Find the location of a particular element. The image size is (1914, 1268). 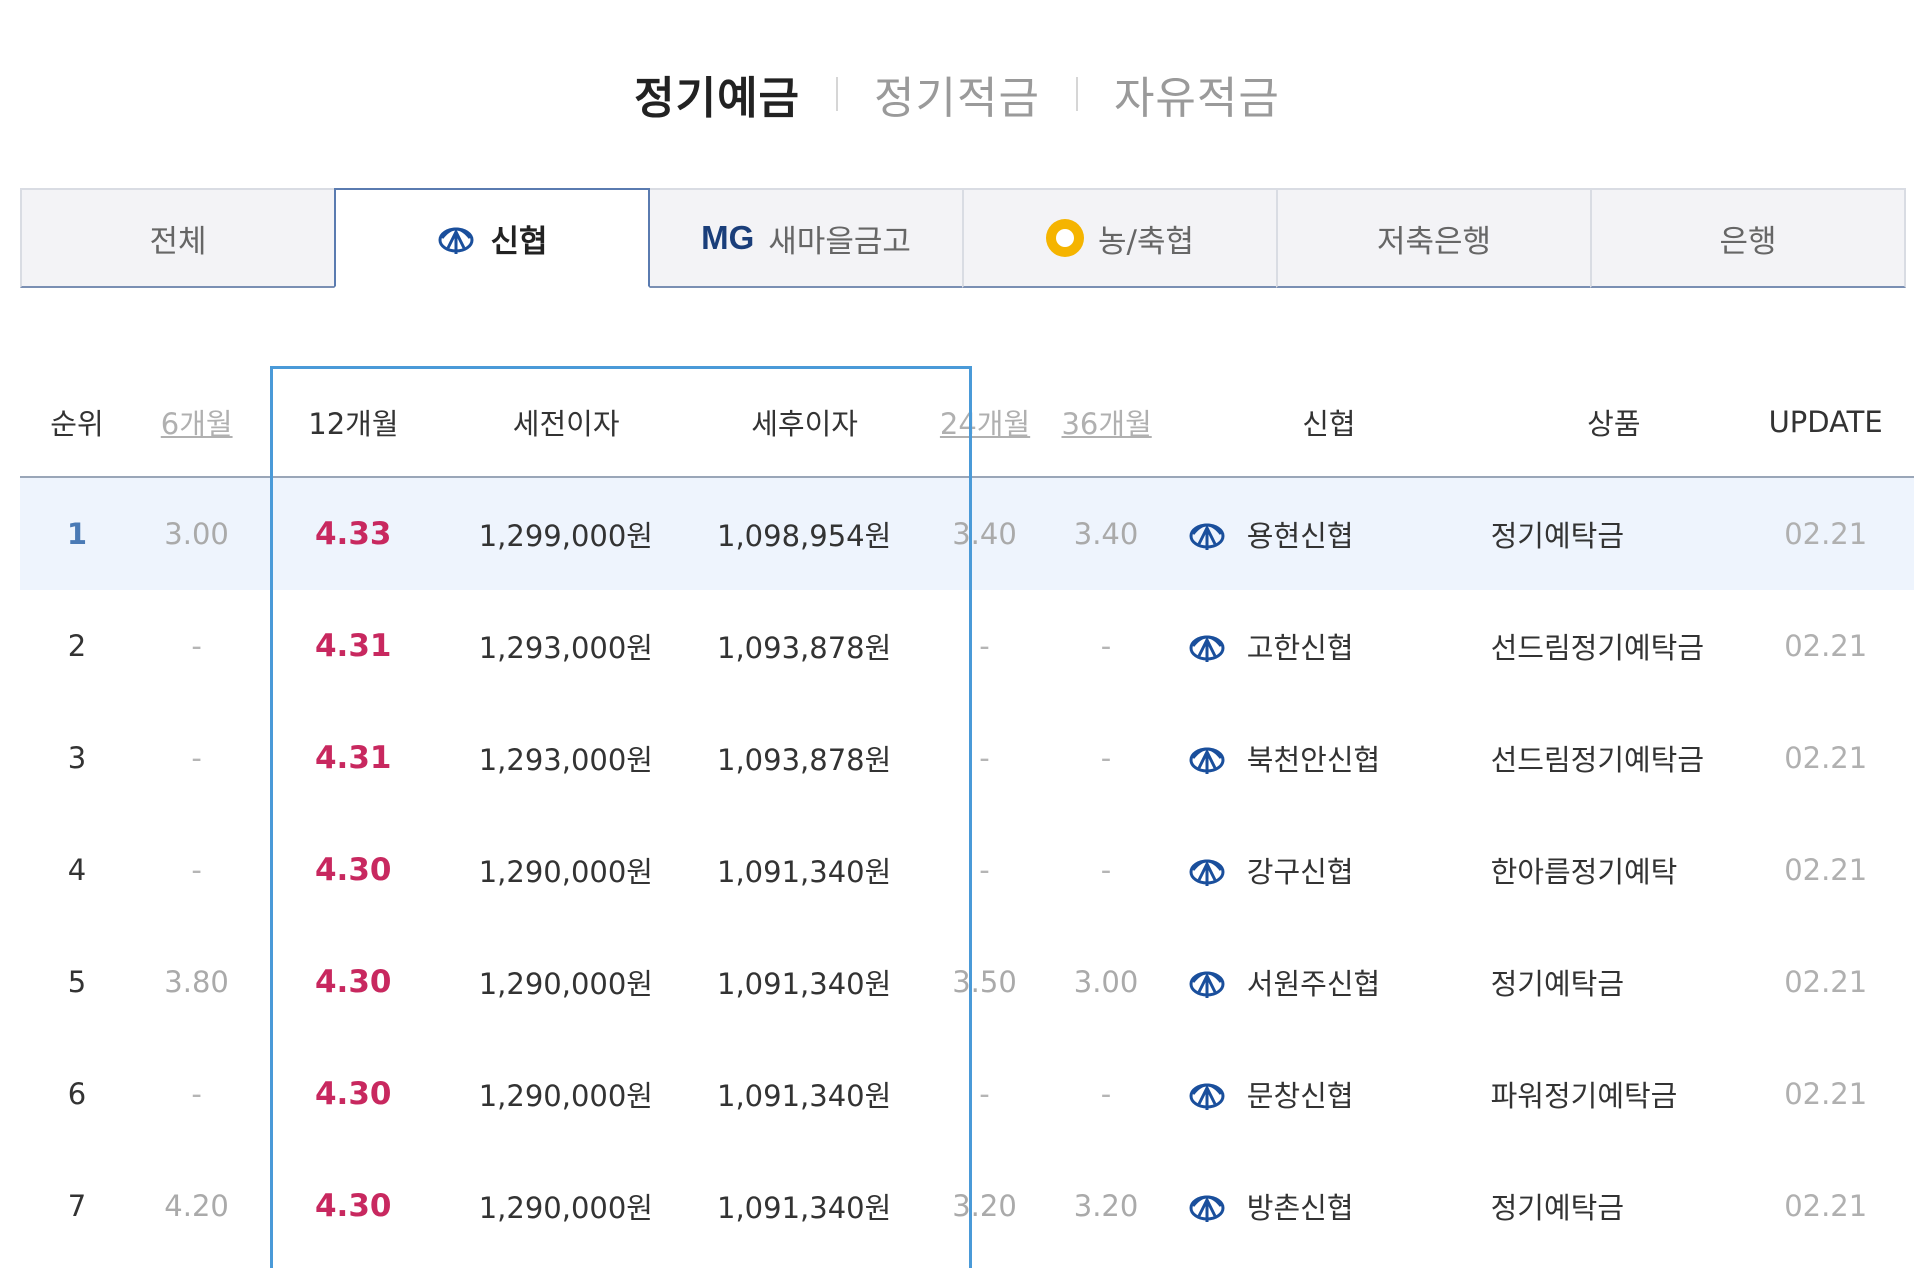

tab-label: 저축은행 is located at coordinates (1434, 241).